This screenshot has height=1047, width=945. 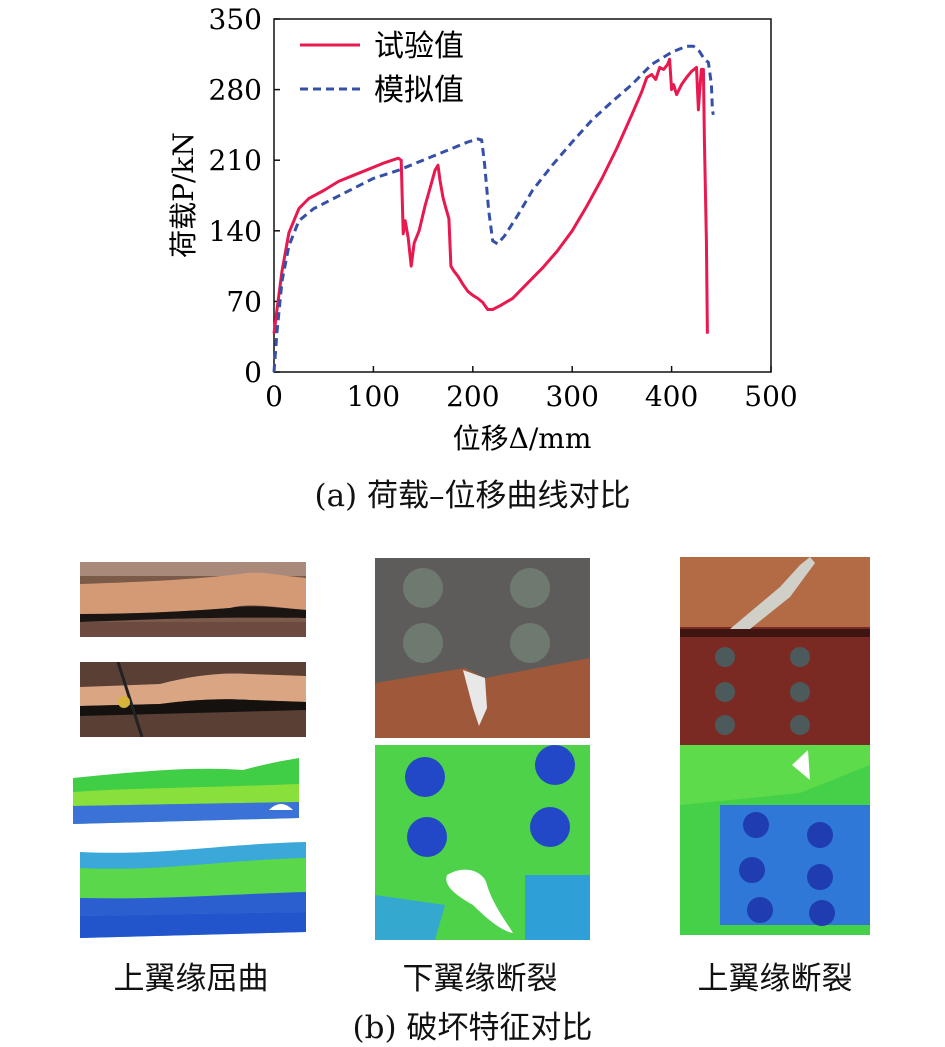 What do you see at coordinates (775, 840) in the screenshot?
I see `fe-top-flange-fracture` at bounding box center [775, 840].